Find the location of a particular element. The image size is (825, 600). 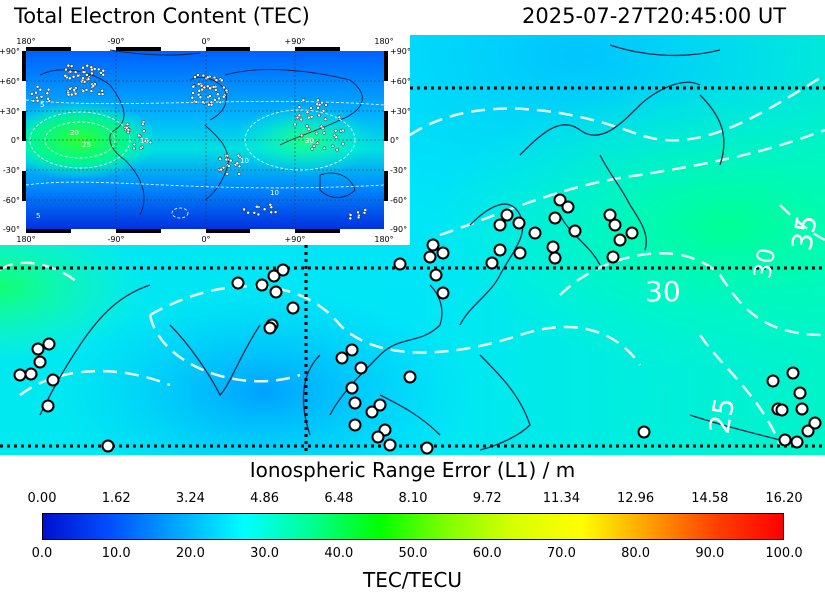

lat-label: +60° is located at coordinates (10, 81).